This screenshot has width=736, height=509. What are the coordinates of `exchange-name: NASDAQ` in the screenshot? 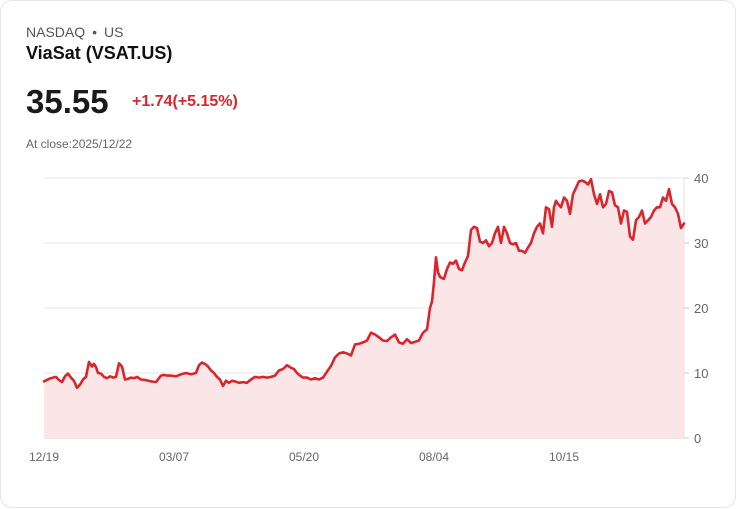 It's located at (56, 32).